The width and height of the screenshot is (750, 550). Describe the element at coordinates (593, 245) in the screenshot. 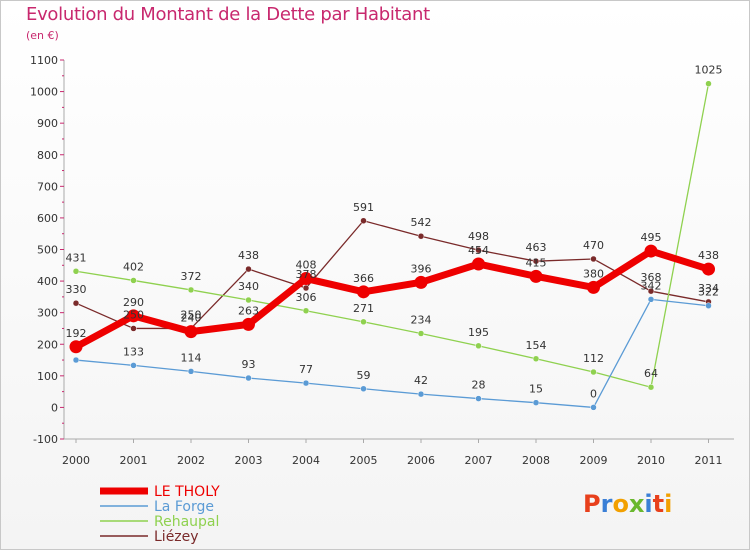

I see `data-label-li-zey: 470` at that location.